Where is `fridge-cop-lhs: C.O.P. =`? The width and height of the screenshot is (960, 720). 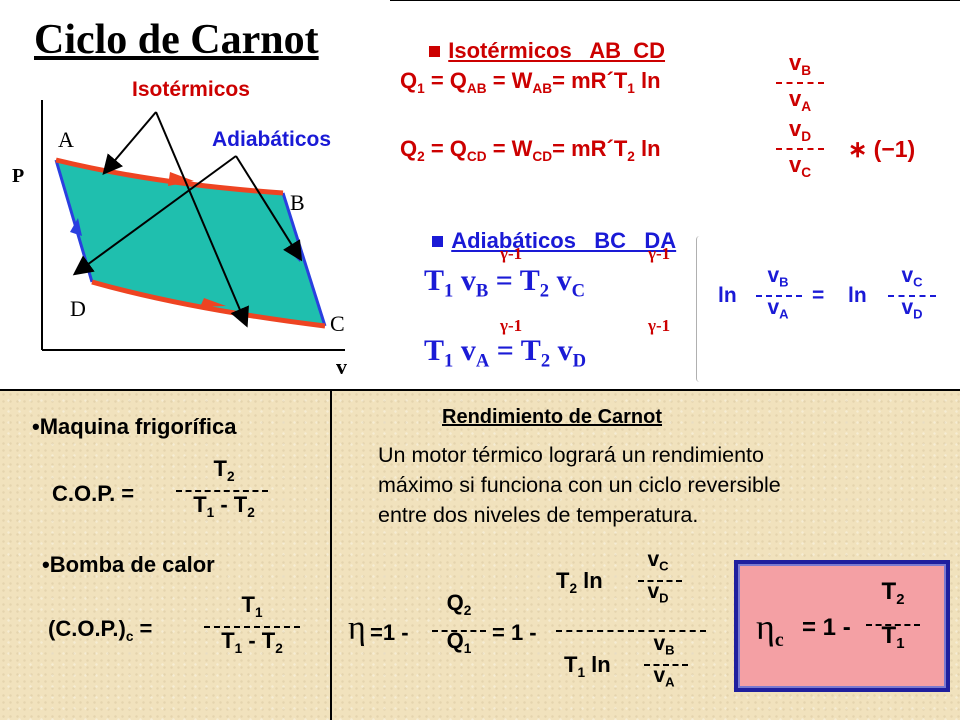 fridge-cop-lhs: C.O.P. = is located at coordinates (93, 493).